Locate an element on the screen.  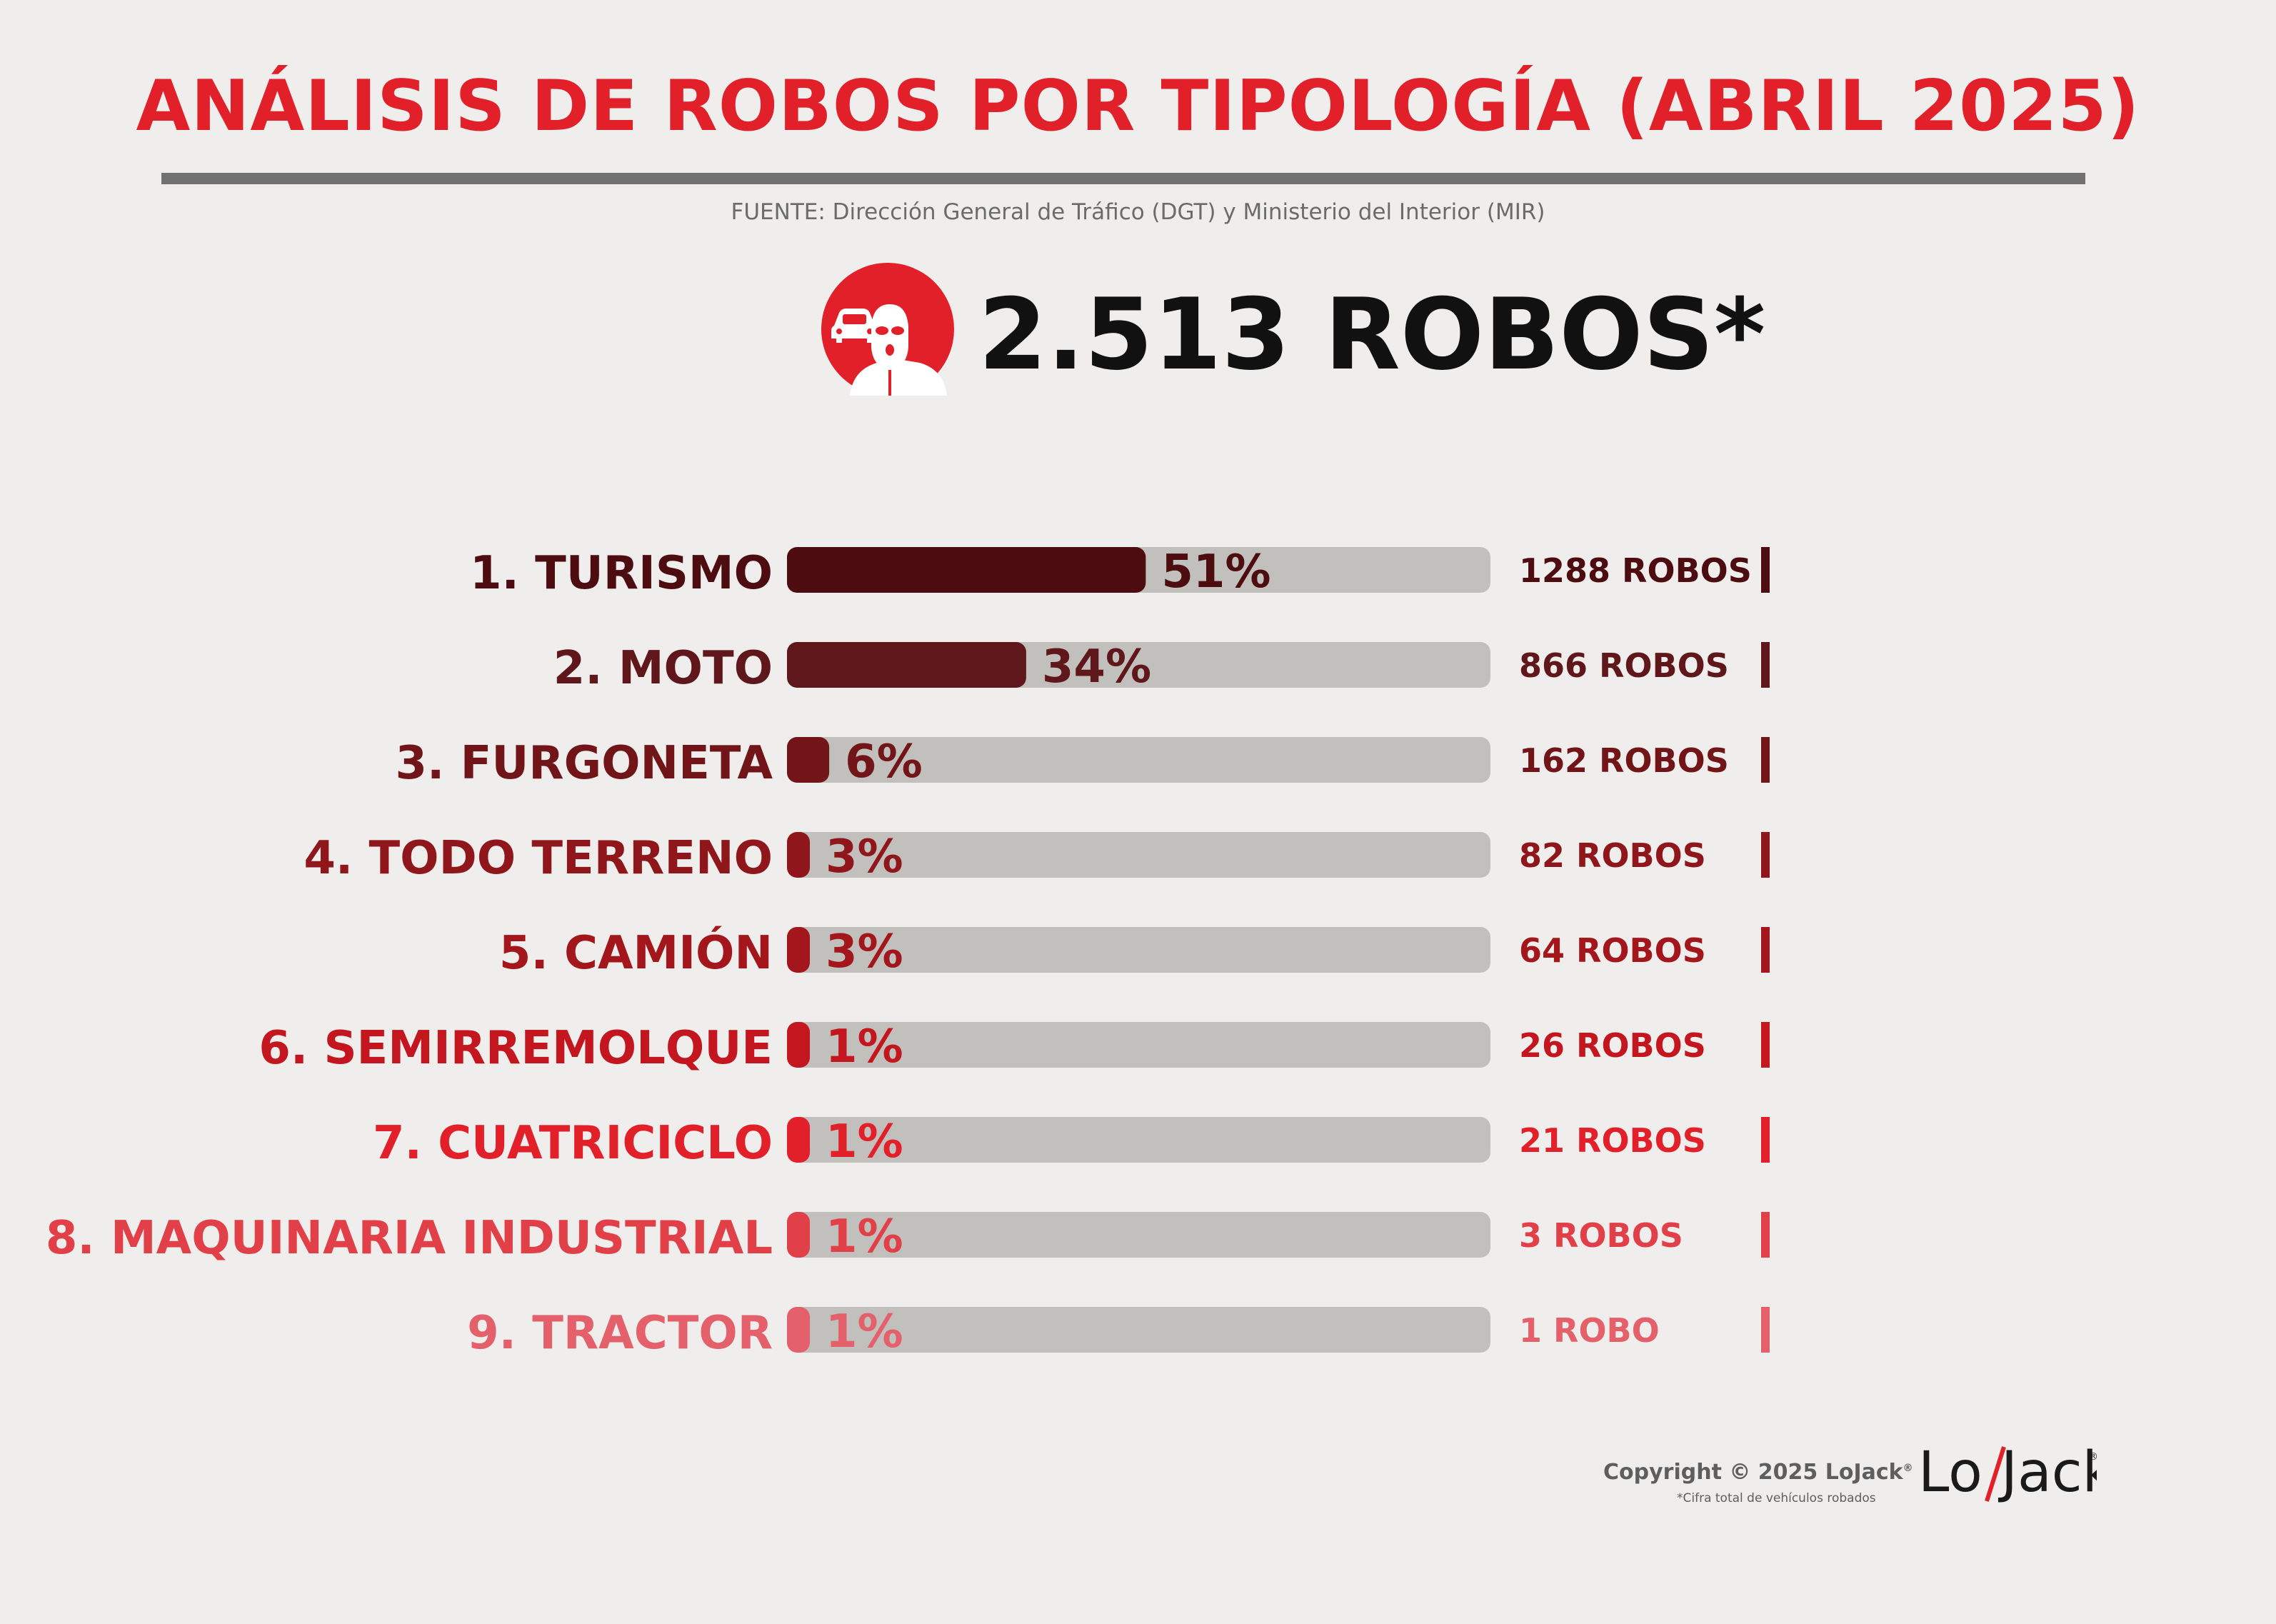
count-label: 866 ROBOS is located at coordinates (1624, 665).